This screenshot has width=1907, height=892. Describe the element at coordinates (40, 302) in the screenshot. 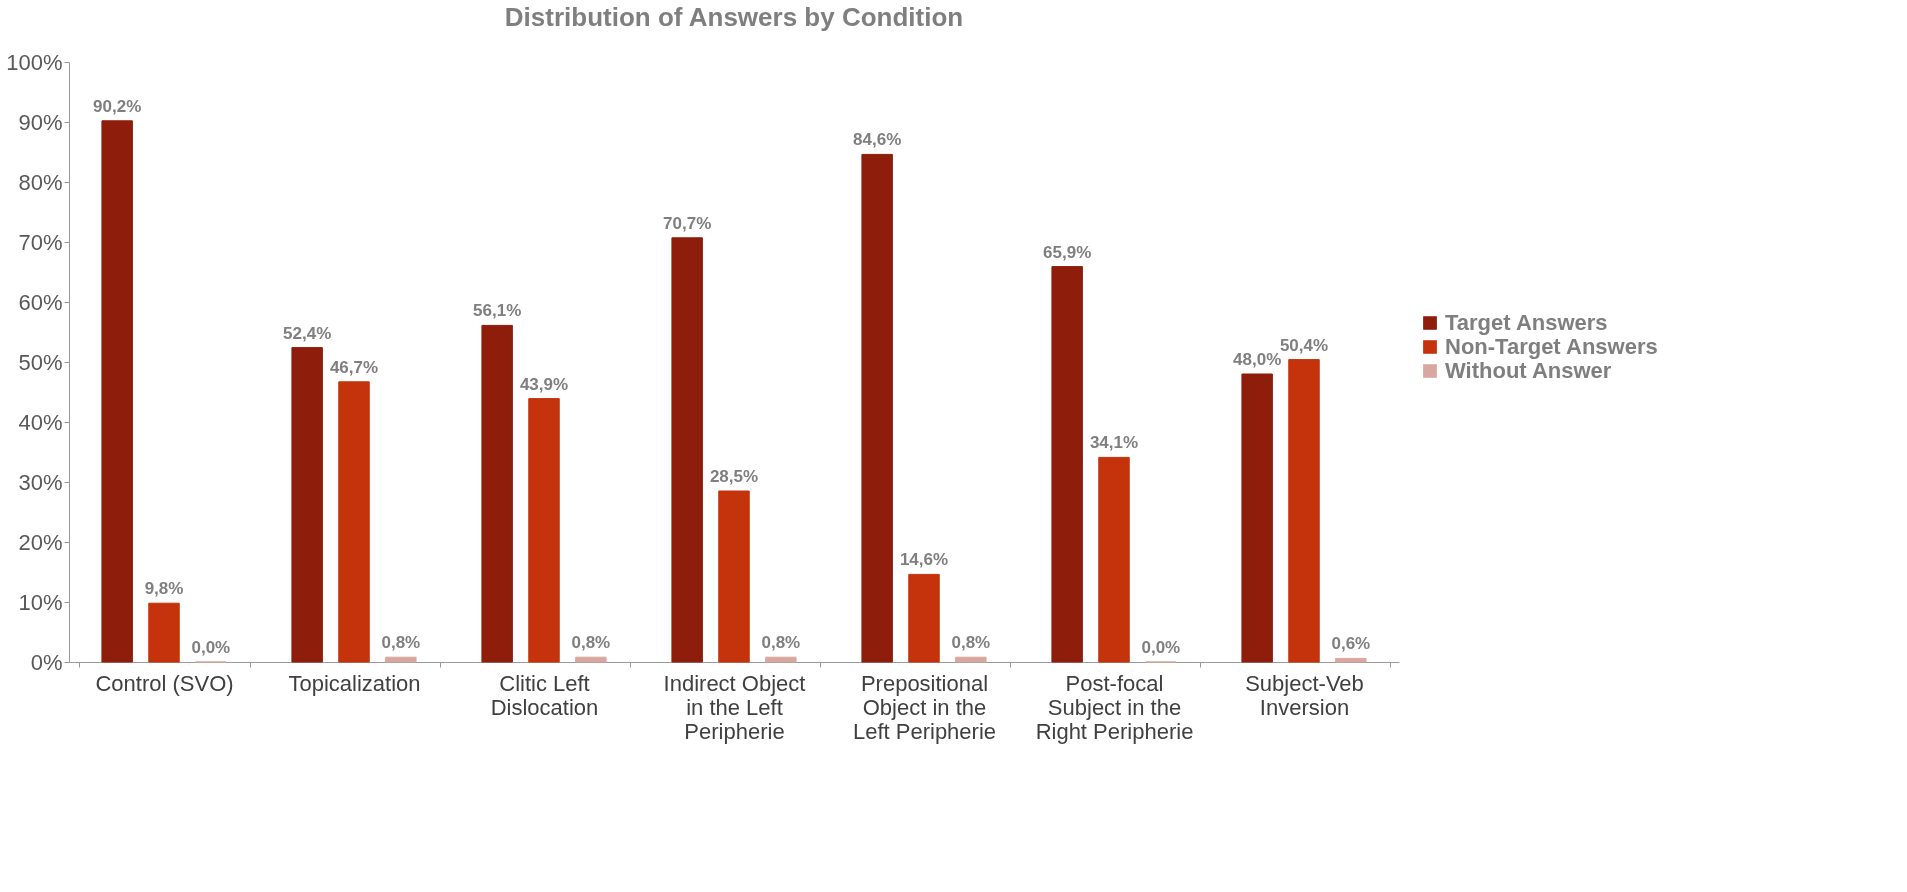

I see `y-tick-label: 60%` at that location.